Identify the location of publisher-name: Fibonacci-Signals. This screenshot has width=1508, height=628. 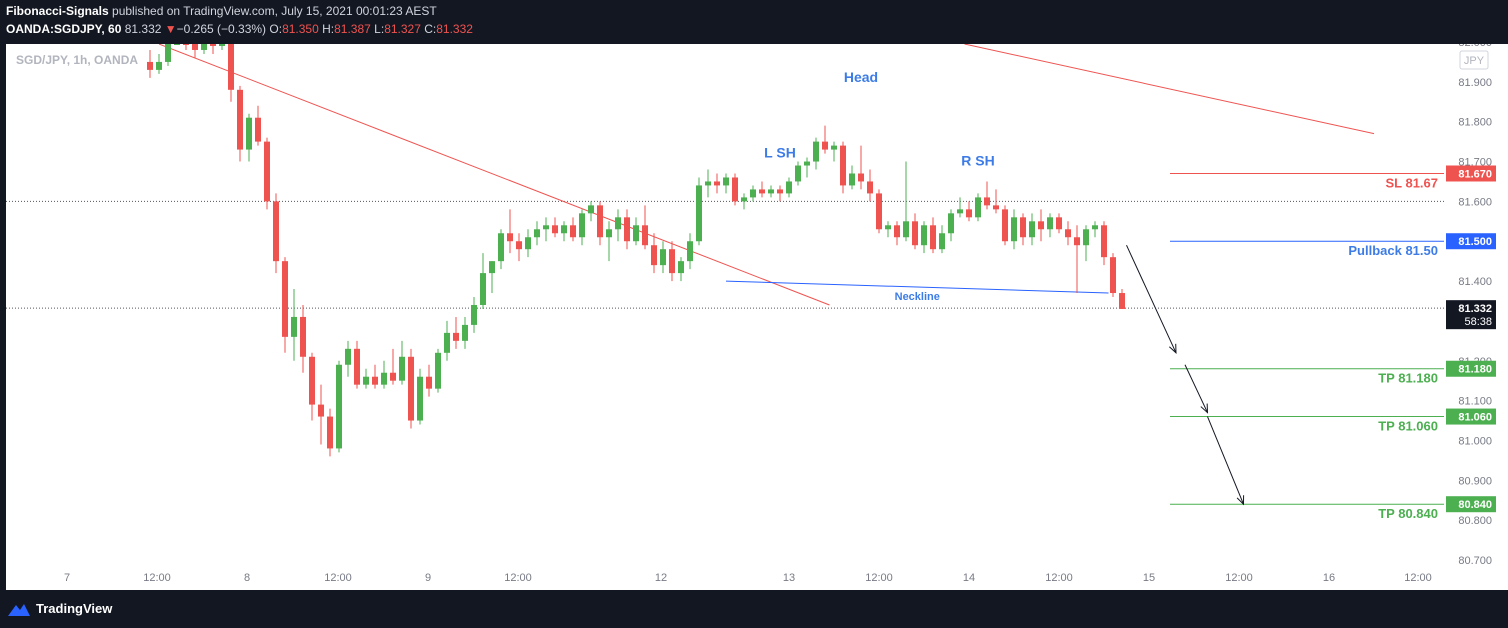
(57, 11).